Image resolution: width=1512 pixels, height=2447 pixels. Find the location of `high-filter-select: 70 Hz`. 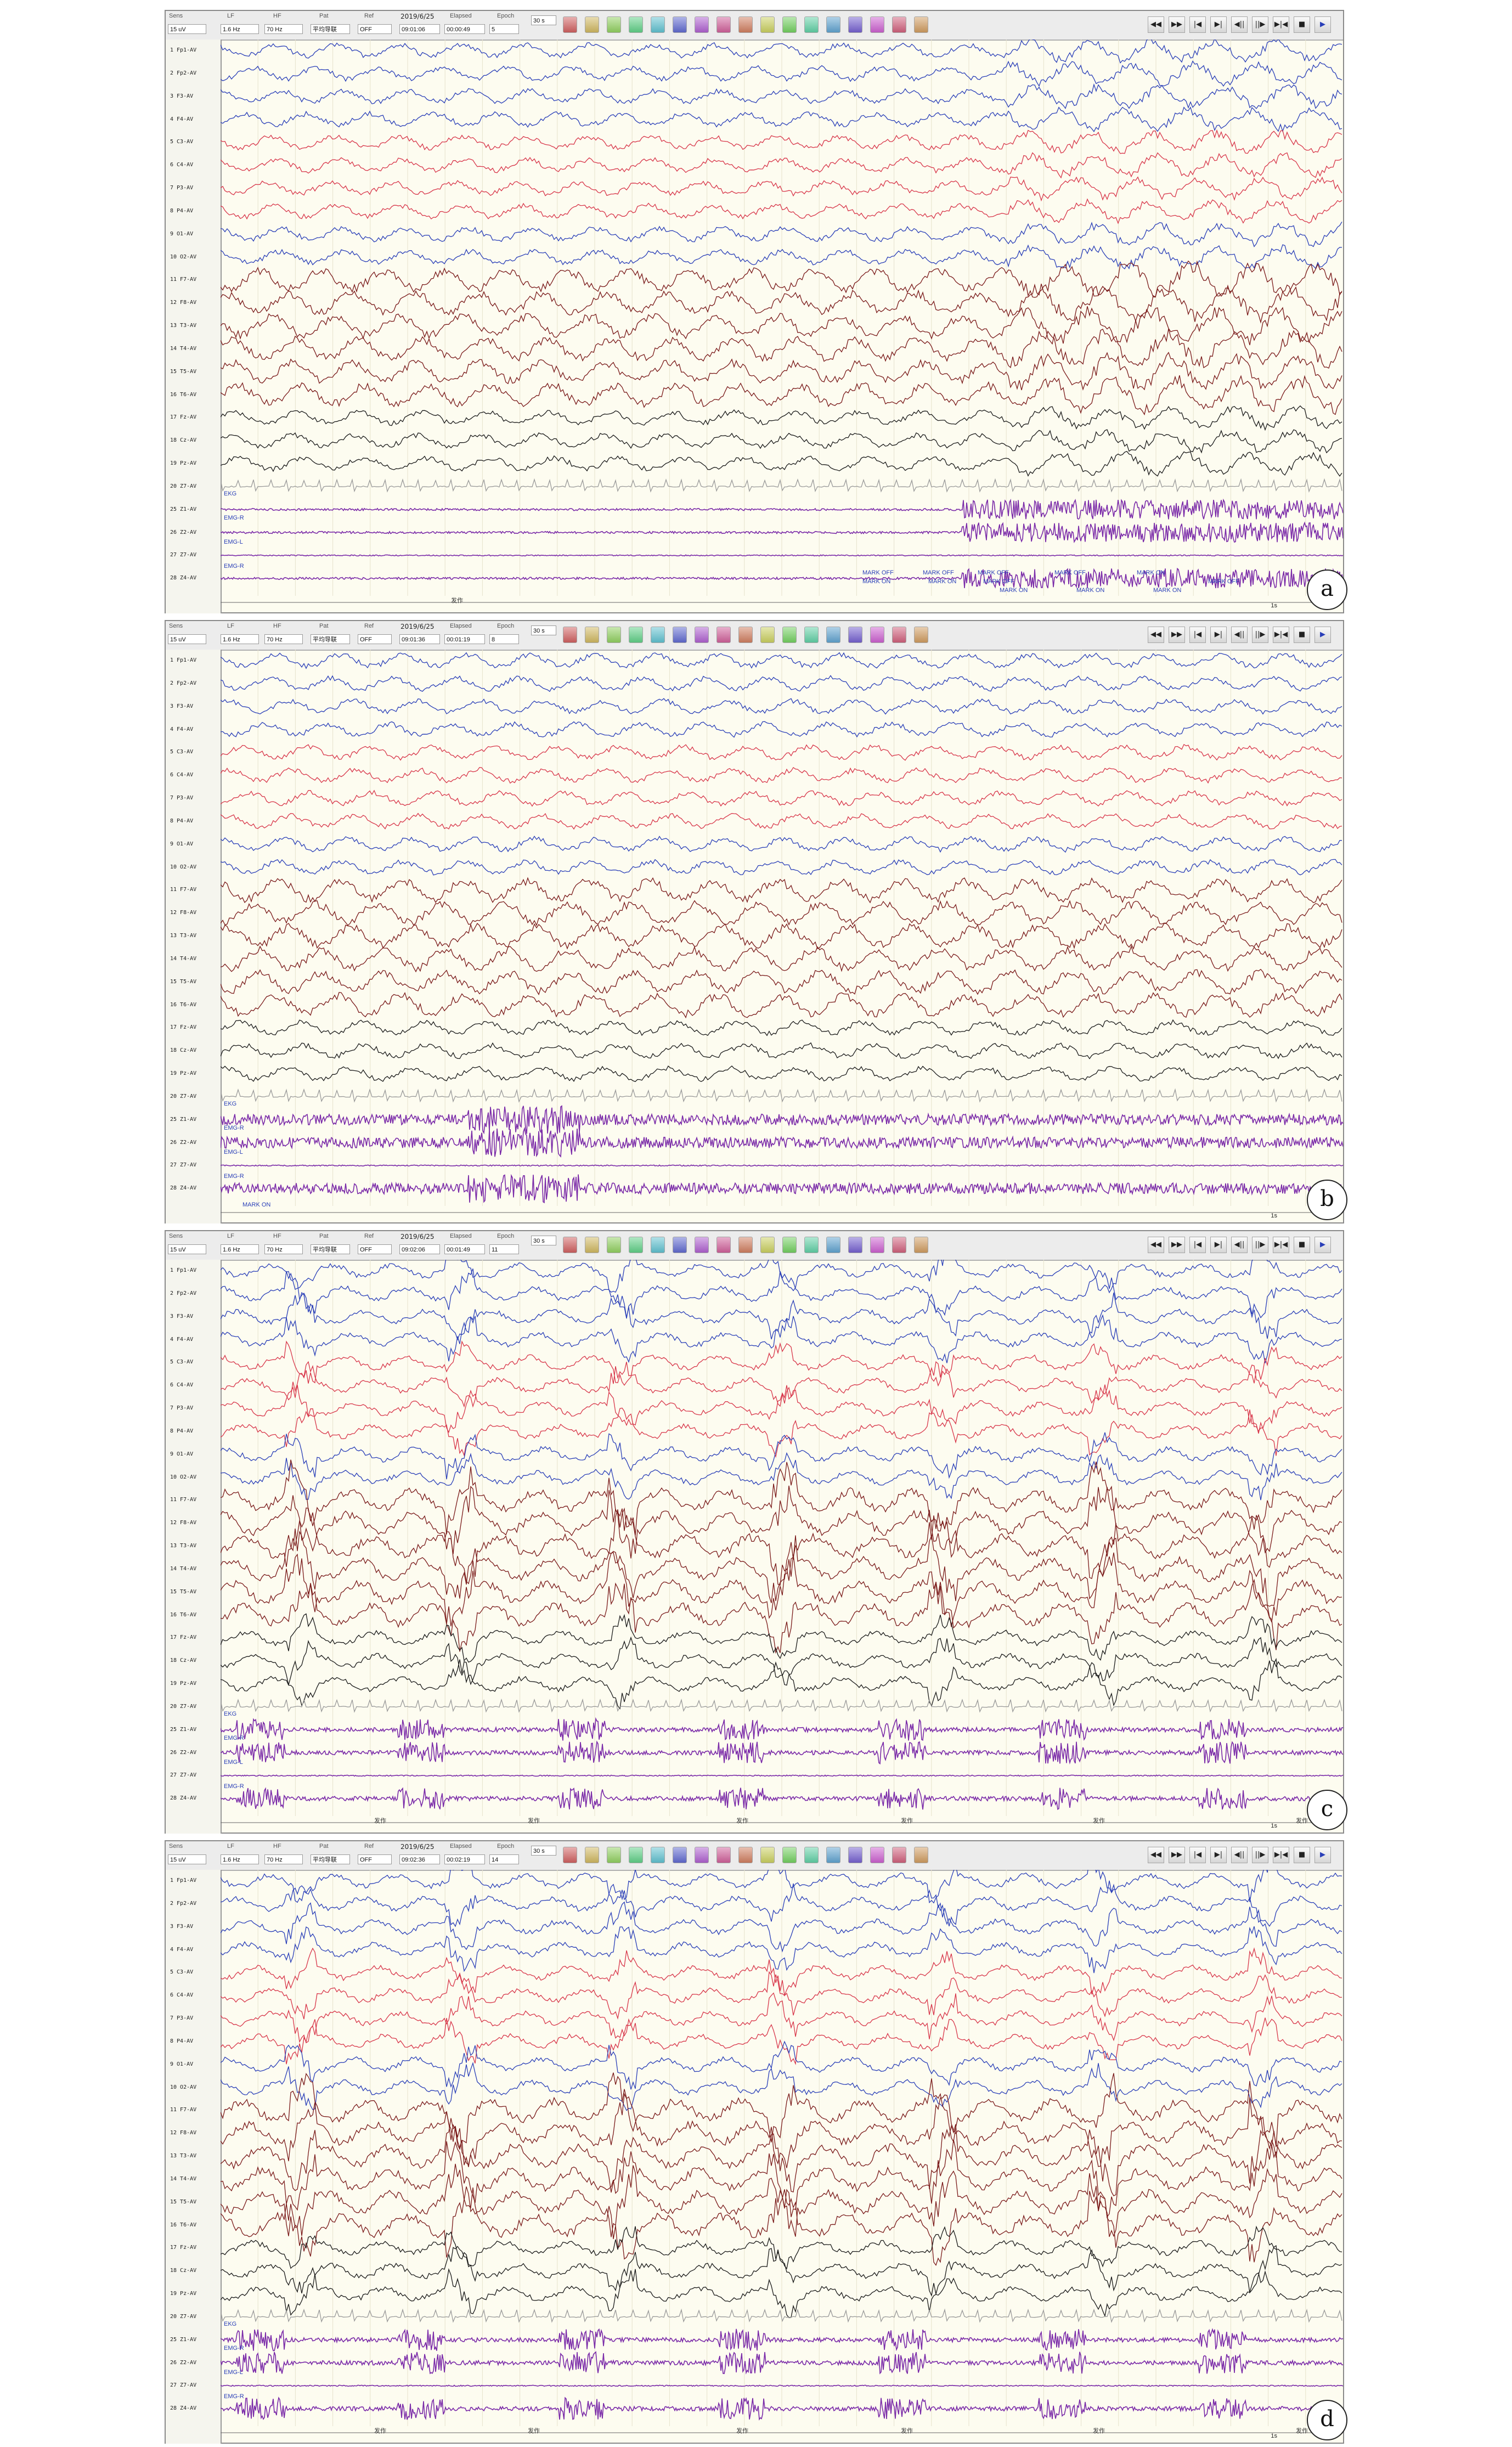

high-filter-select: 70 Hz is located at coordinates (283, 639).